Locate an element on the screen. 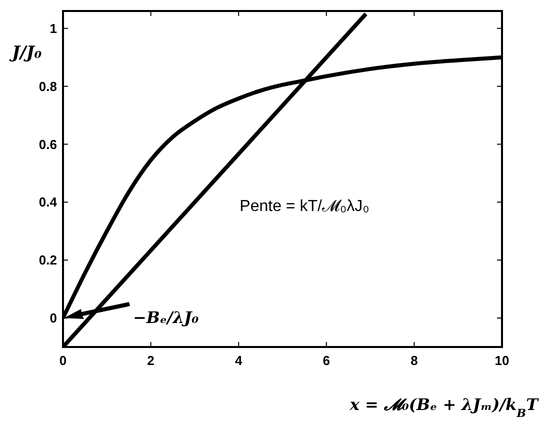 Image resolution: width=544 pixels, height=427 pixels. y-tick-label: 1 is located at coordinates (53, 28).